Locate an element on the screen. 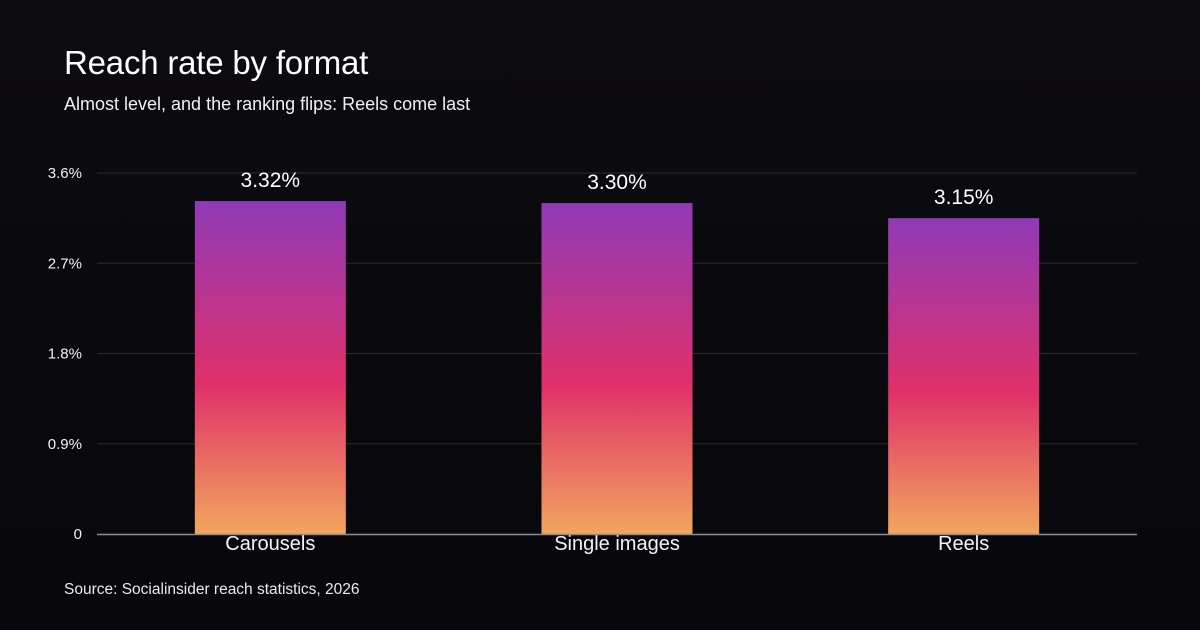 The width and height of the screenshot is (1200, 630). value-label: 3.15% is located at coordinates (964, 197).